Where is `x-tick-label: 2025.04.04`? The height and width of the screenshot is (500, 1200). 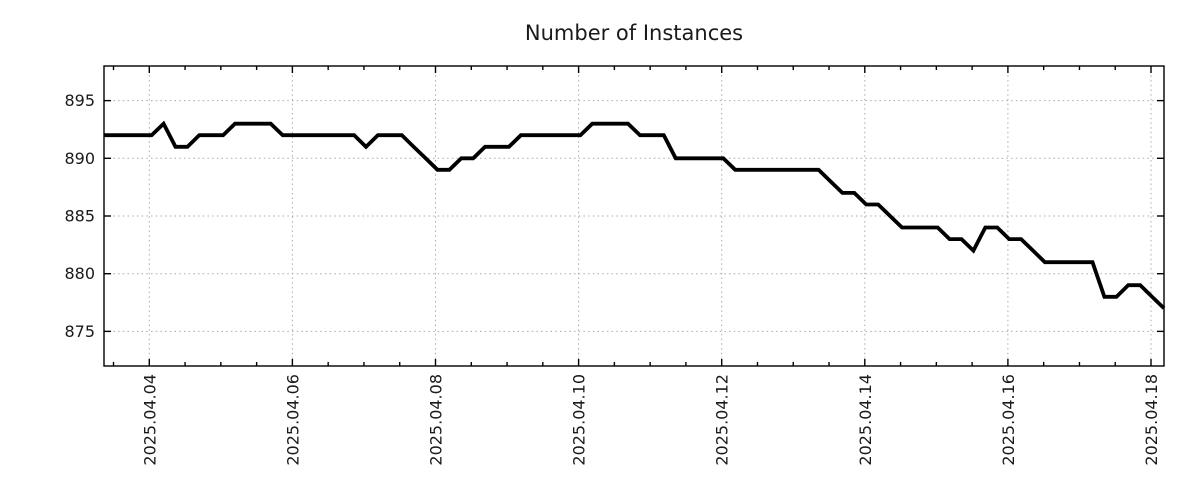
x-tick-label: 2025.04.04 is located at coordinates (149, 420).